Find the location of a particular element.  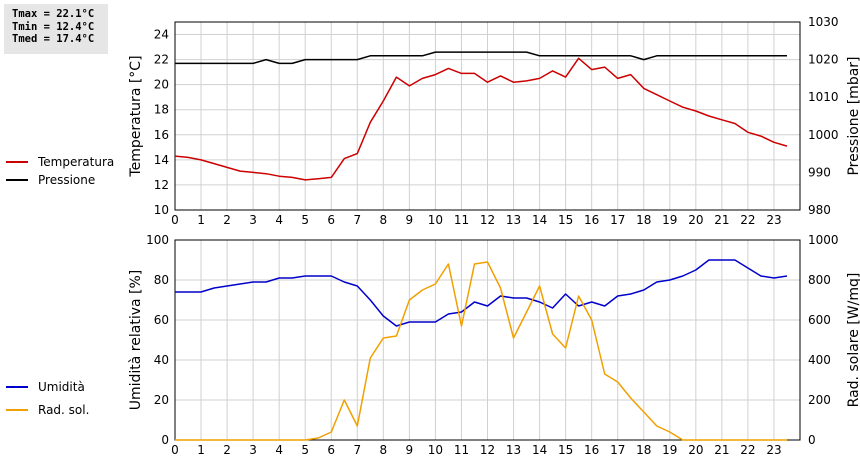

y-axis-title: Umidità relativa [%] is located at coordinates (136, 340).